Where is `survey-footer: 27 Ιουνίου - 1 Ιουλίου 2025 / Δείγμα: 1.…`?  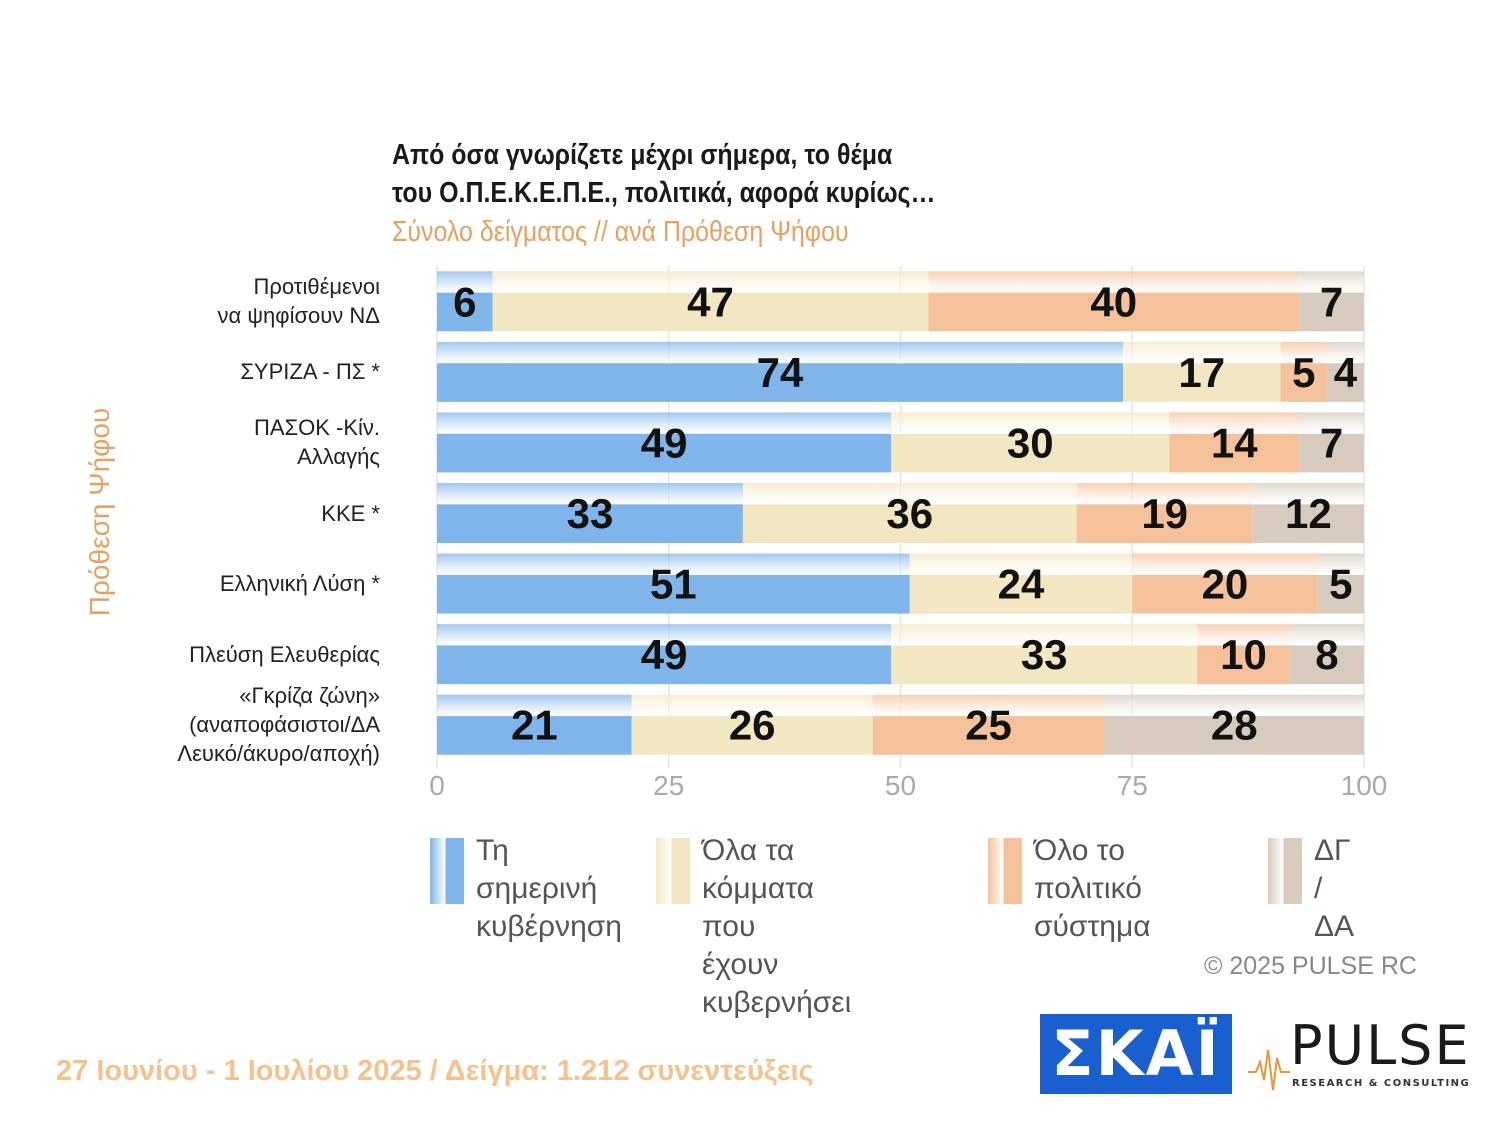 survey-footer: 27 Ιουνίου - 1 Ιουλίου 2025 / Δείγμα: 1.… is located at coordinates (435, 1071).